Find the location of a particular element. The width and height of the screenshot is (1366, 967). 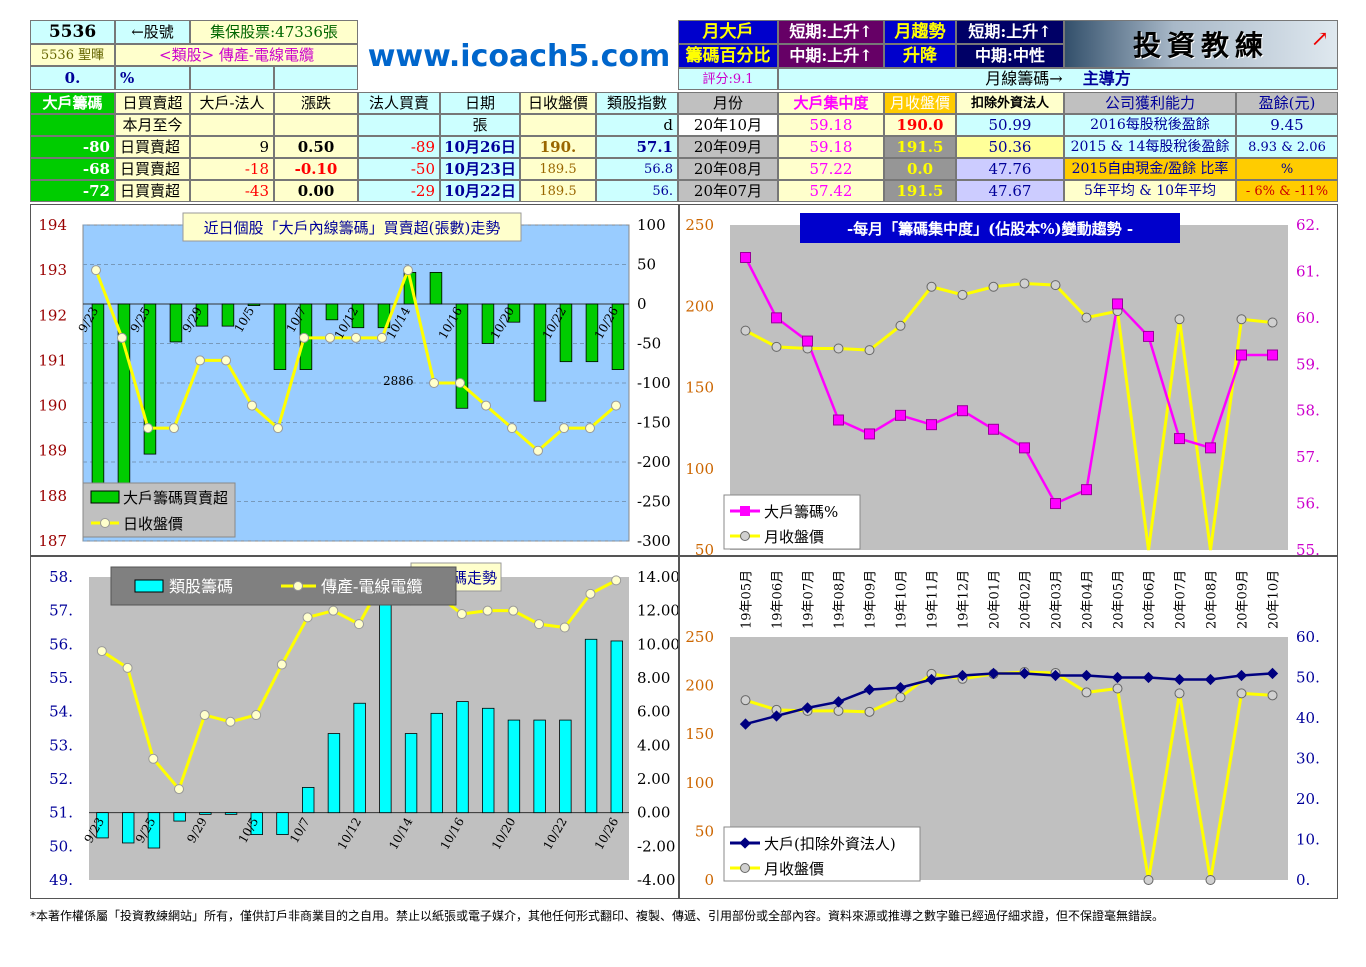

left-tick-label: 193 is located at coordinates (52, 270).